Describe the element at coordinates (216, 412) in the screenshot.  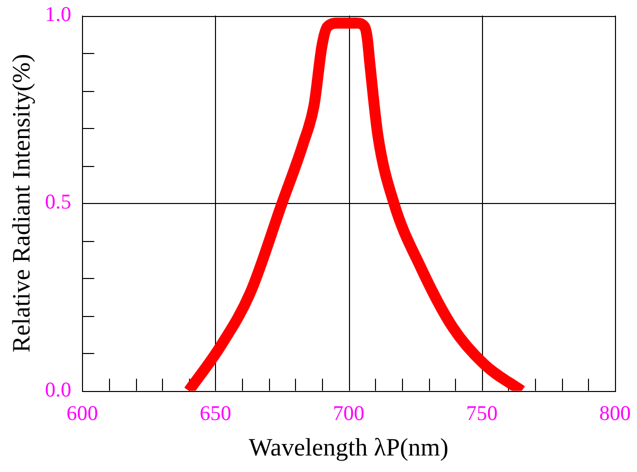
I see `x-tick-label: 650` at that location.